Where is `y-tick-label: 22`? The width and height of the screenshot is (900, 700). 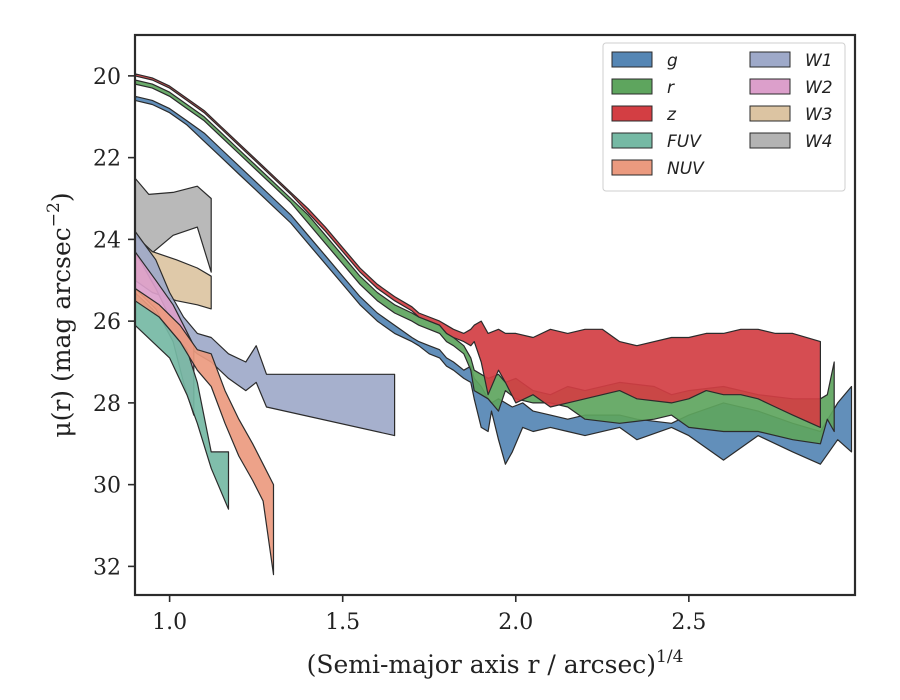
y-tick-label: 22 is located at coordinates (107, 159).